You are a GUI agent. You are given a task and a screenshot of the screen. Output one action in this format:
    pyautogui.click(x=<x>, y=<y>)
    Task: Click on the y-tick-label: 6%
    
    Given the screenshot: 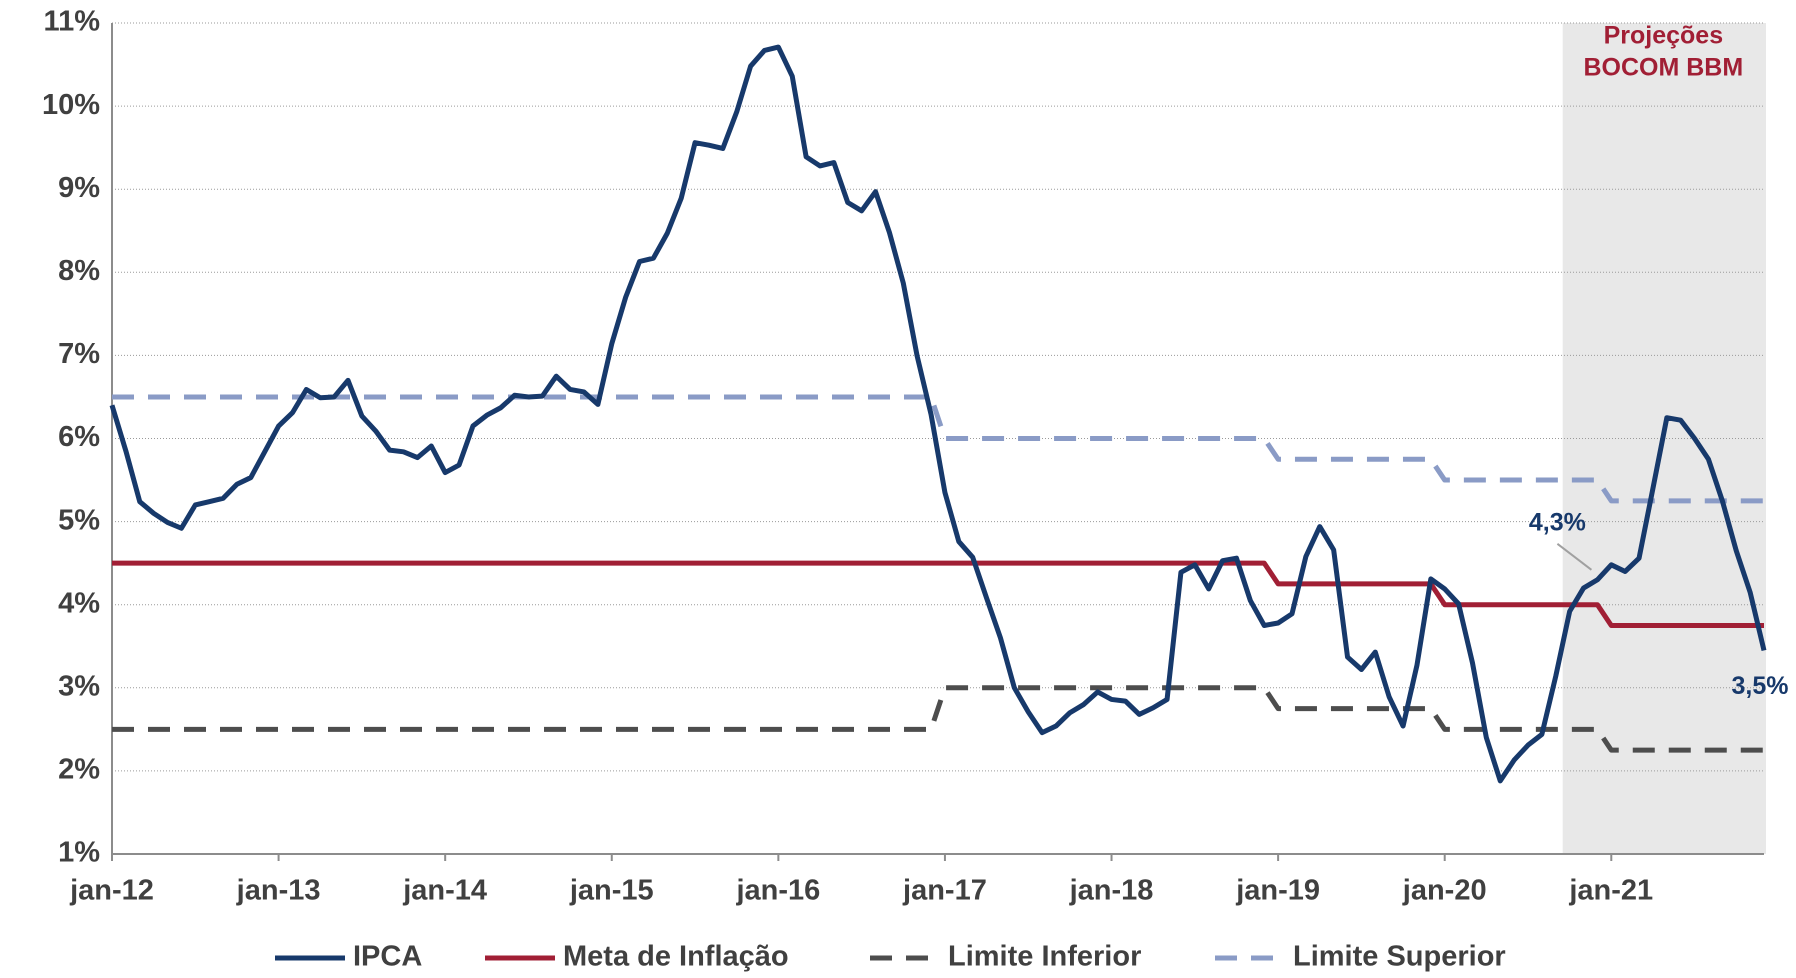 What is the action you would take?
    pyautogui.click(x=79, y=437)
    